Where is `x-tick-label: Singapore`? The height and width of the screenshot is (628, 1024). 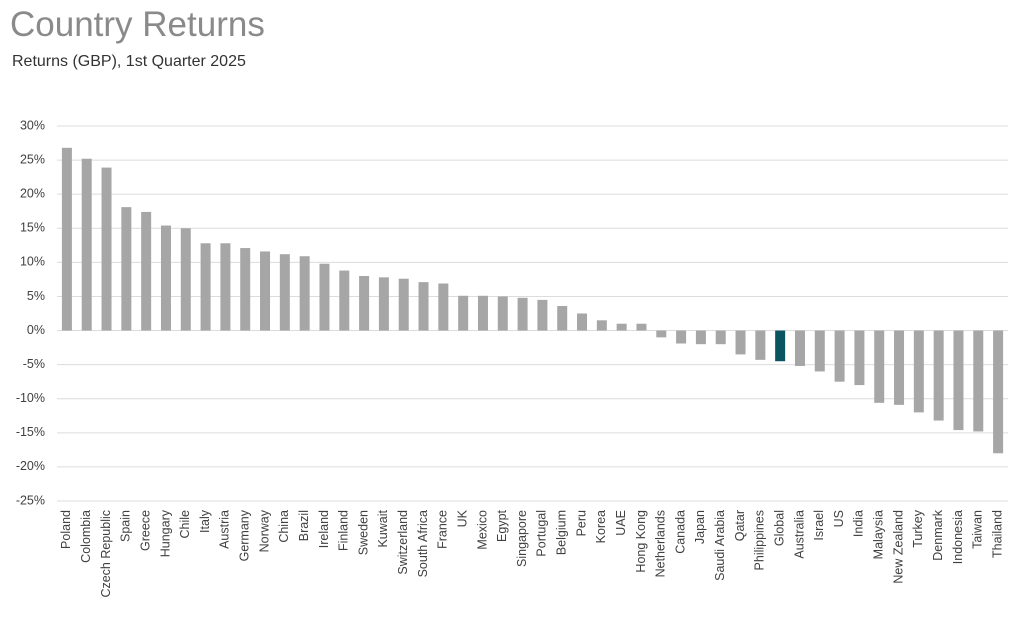 x-tick-label: Singapore is located at coordinates (522, 538).